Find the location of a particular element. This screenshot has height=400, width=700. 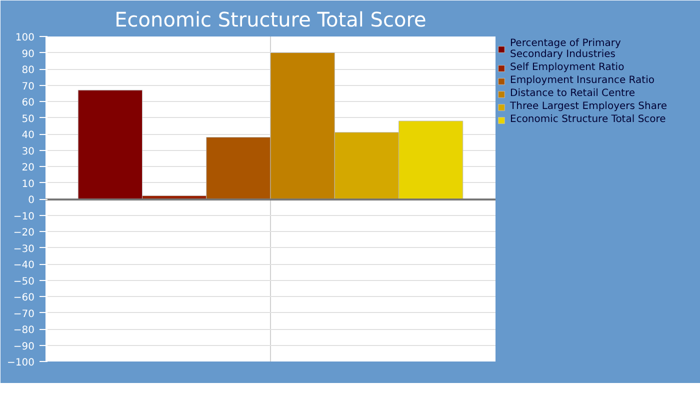

y-tick-label: 70 is located at coordinates (28, 86).